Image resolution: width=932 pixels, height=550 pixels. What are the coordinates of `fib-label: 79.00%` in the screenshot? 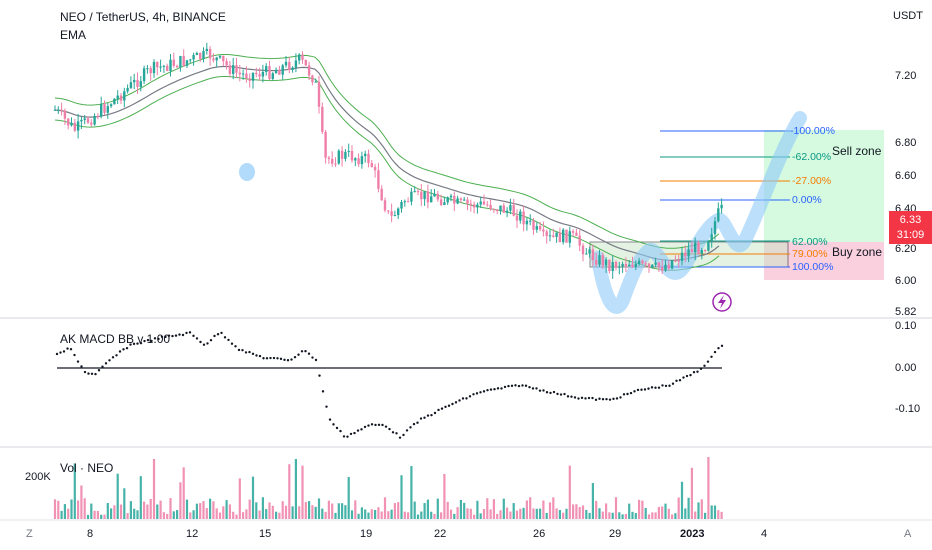 It's located at (810, 254).